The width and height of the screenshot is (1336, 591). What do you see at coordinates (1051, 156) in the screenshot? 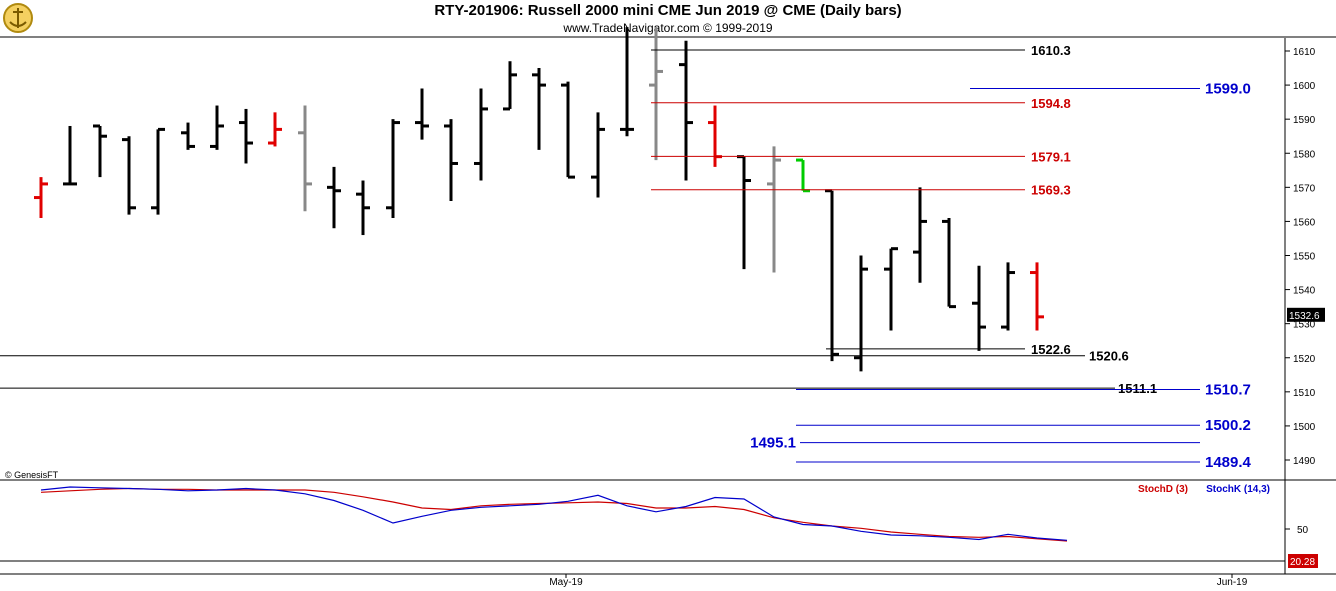
I see `level-label: 1579.1` at bounding box center [1051, 156].